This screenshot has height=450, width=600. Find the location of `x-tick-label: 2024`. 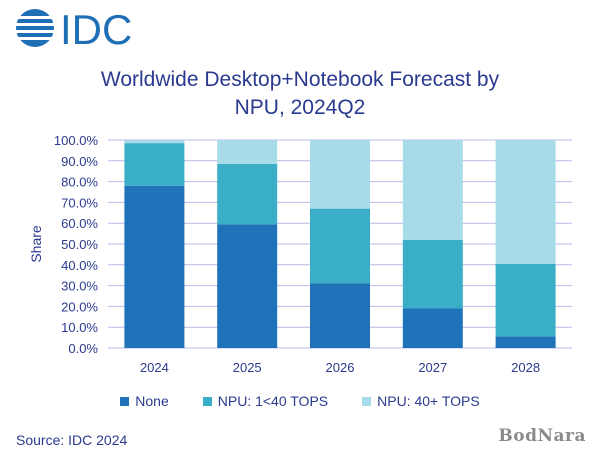

x-tick-label: 2024 is located at coordinates (154, 367).